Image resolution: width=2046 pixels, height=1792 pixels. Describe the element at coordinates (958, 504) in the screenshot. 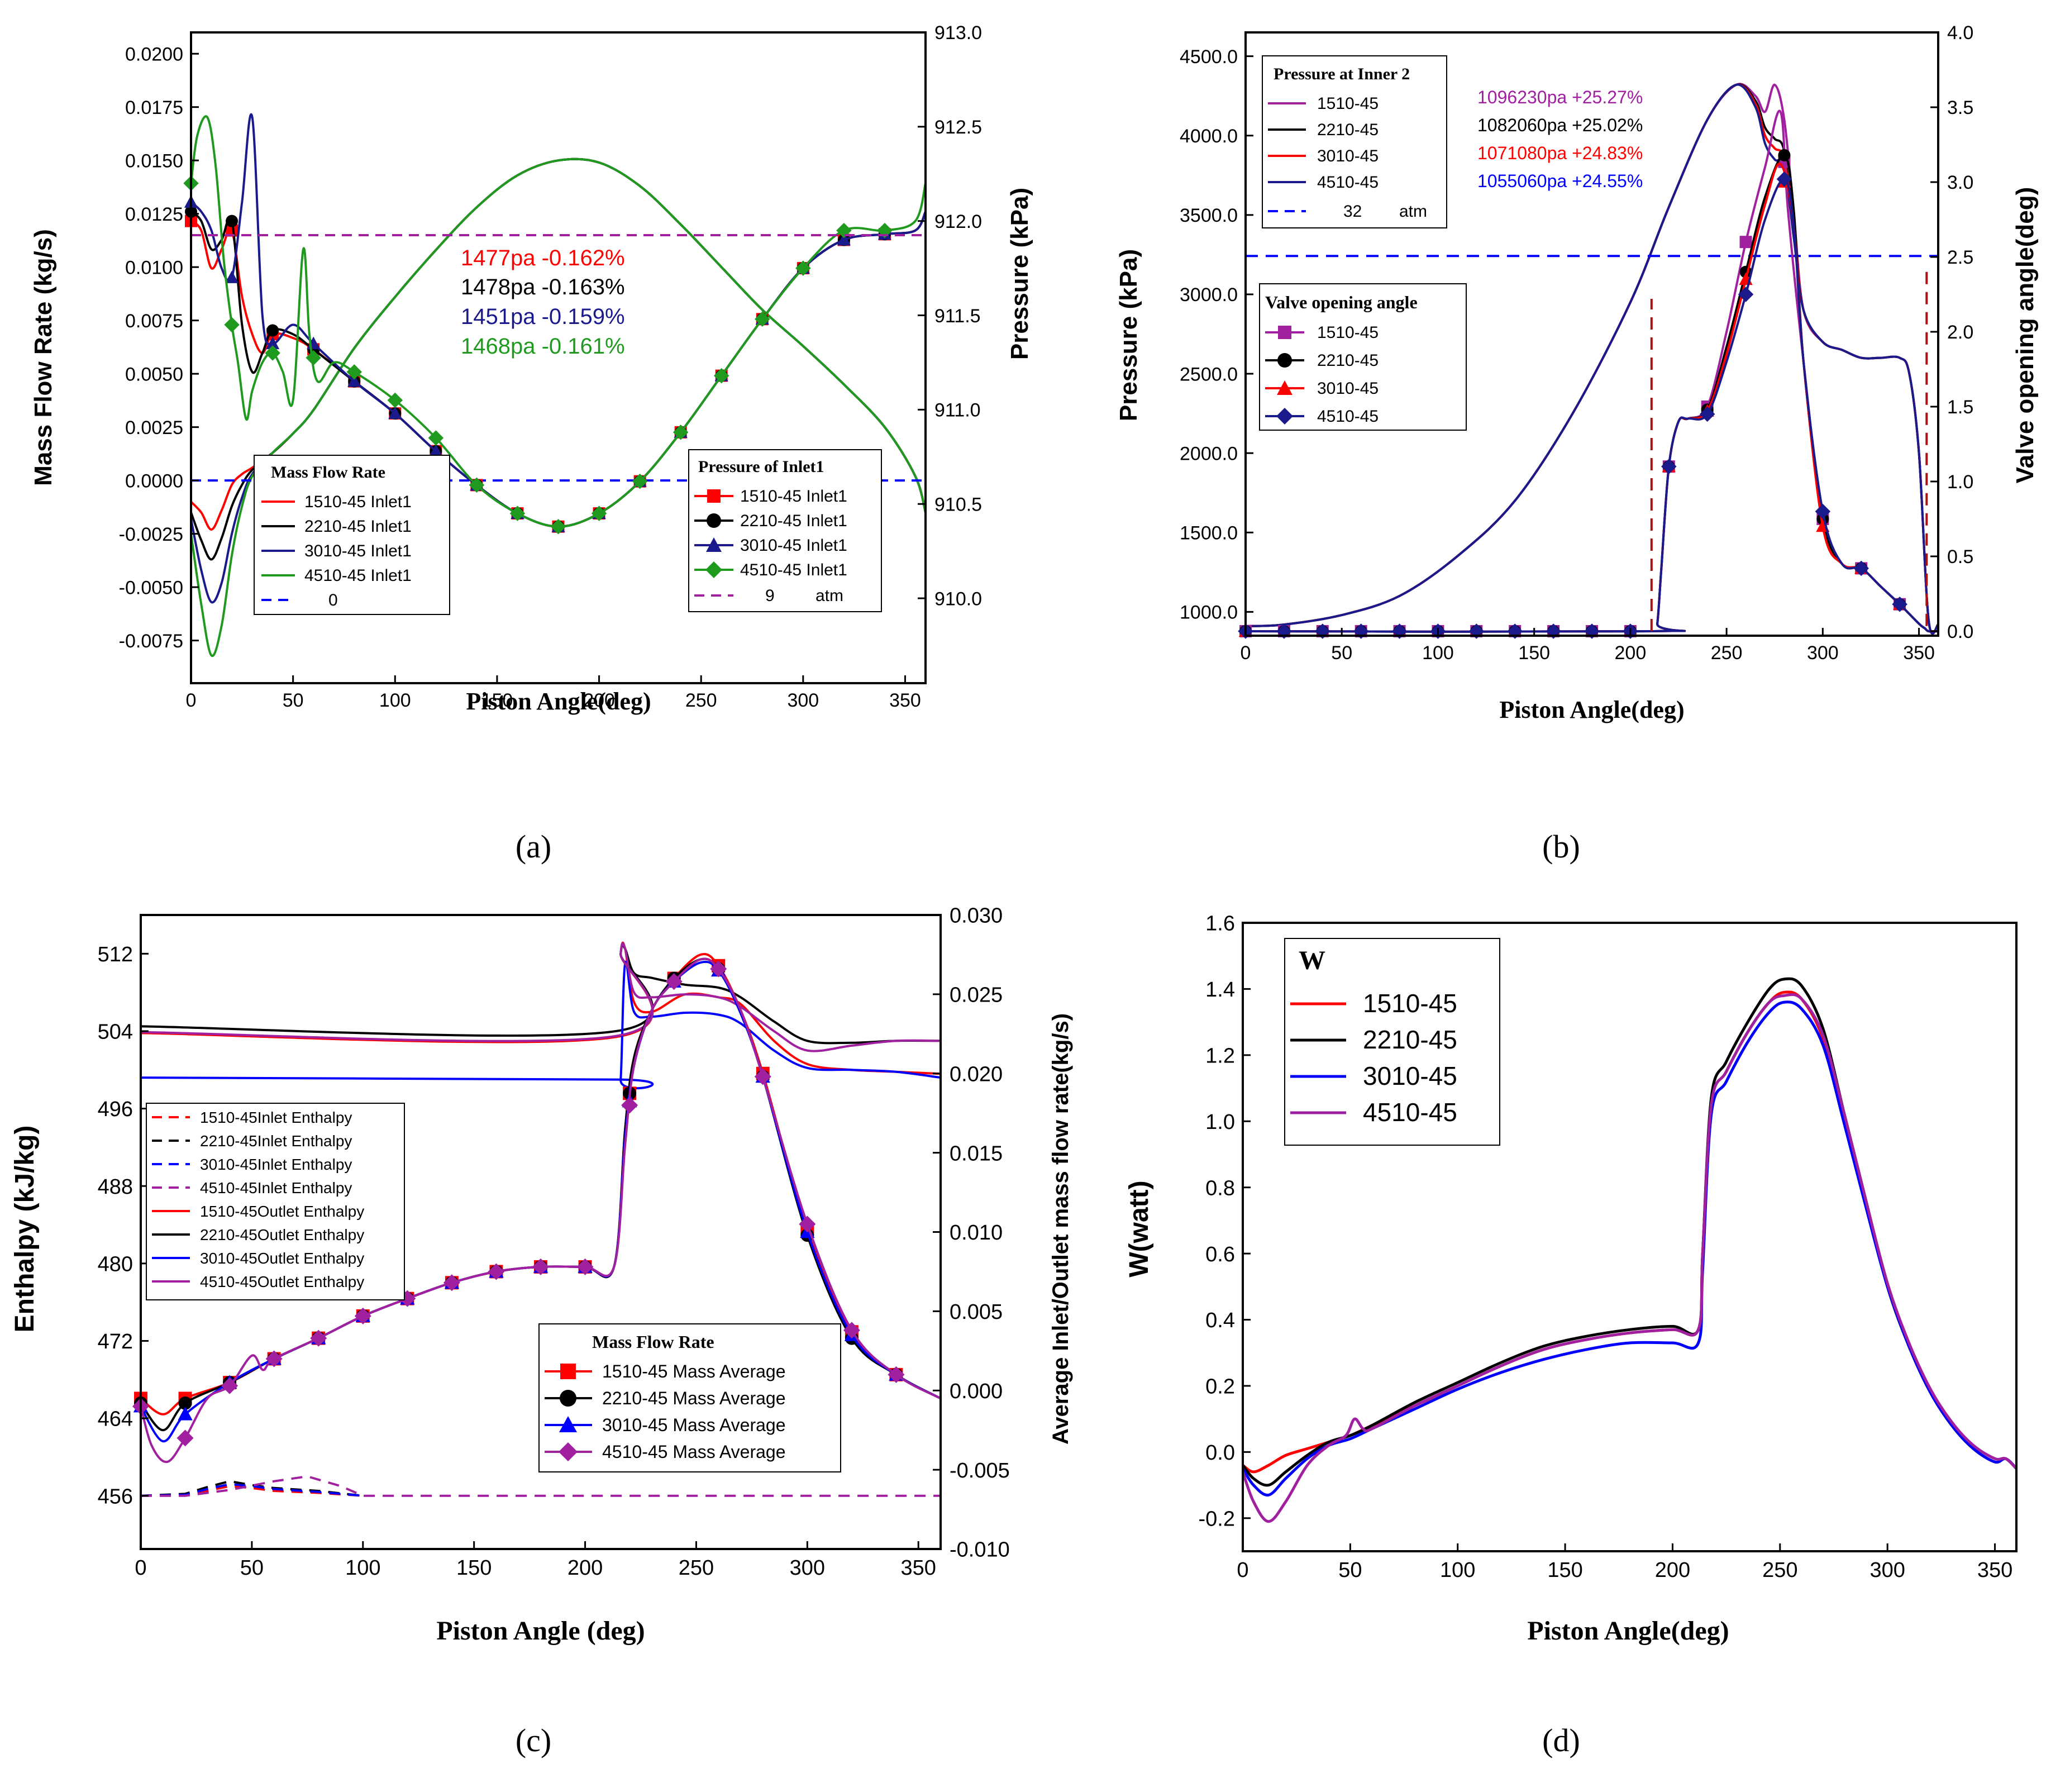

I see `y-tick-label: 910.5` at that location.